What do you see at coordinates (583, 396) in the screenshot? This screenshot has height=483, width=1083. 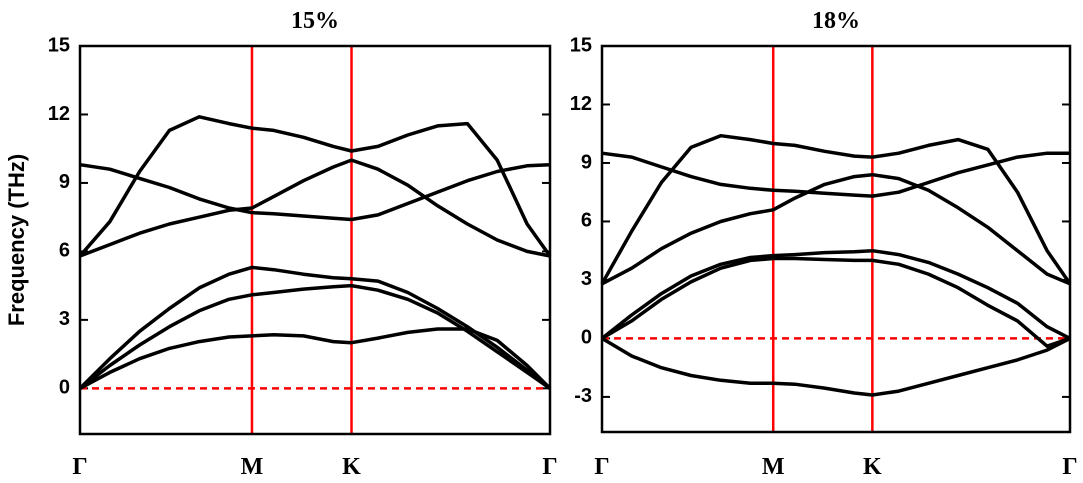 I see `y-tick-label: -3` at bounding box center [583, 396].